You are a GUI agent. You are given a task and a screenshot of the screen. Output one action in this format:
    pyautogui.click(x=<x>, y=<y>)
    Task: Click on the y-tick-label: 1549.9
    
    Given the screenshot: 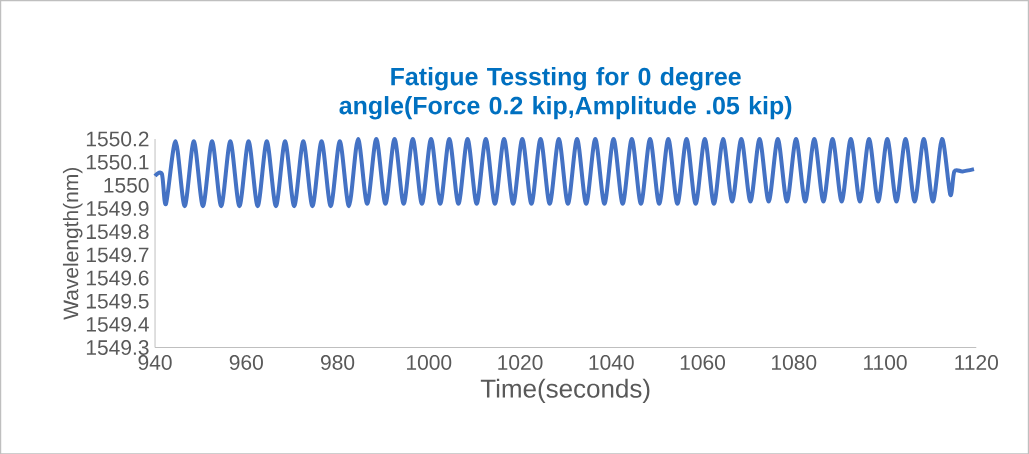 What is the action you would take?
    pyautogui.click(x=117, y=208)
    